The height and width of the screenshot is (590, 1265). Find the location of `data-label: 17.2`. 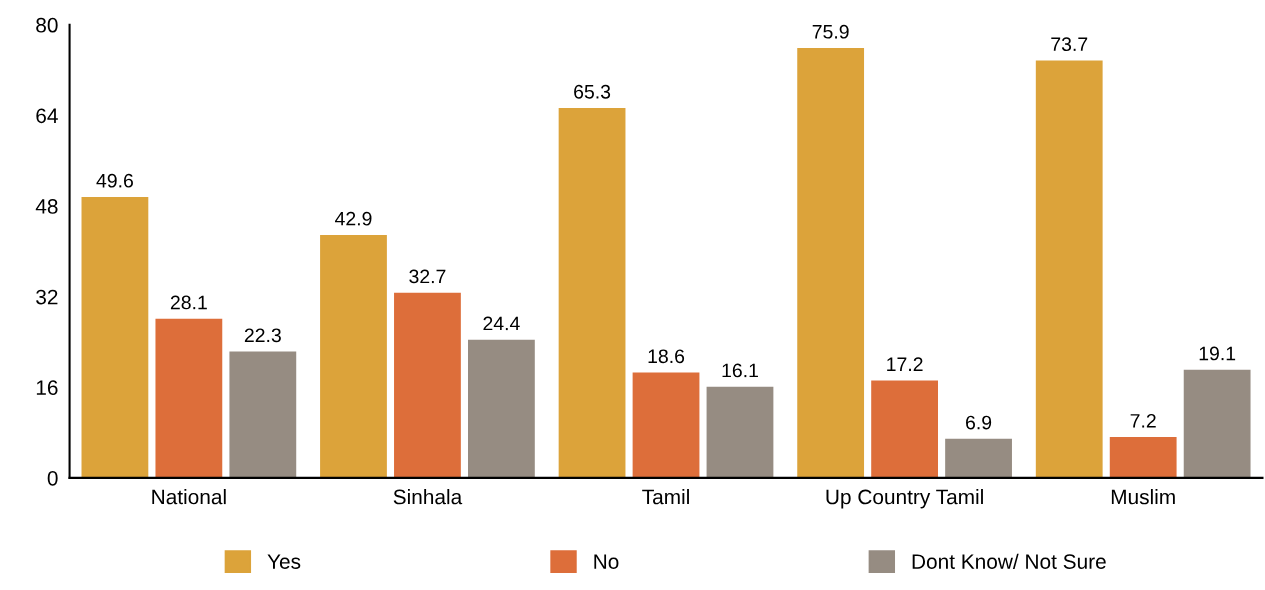

data-label: 17.2 is located at coordinates (905, 364).